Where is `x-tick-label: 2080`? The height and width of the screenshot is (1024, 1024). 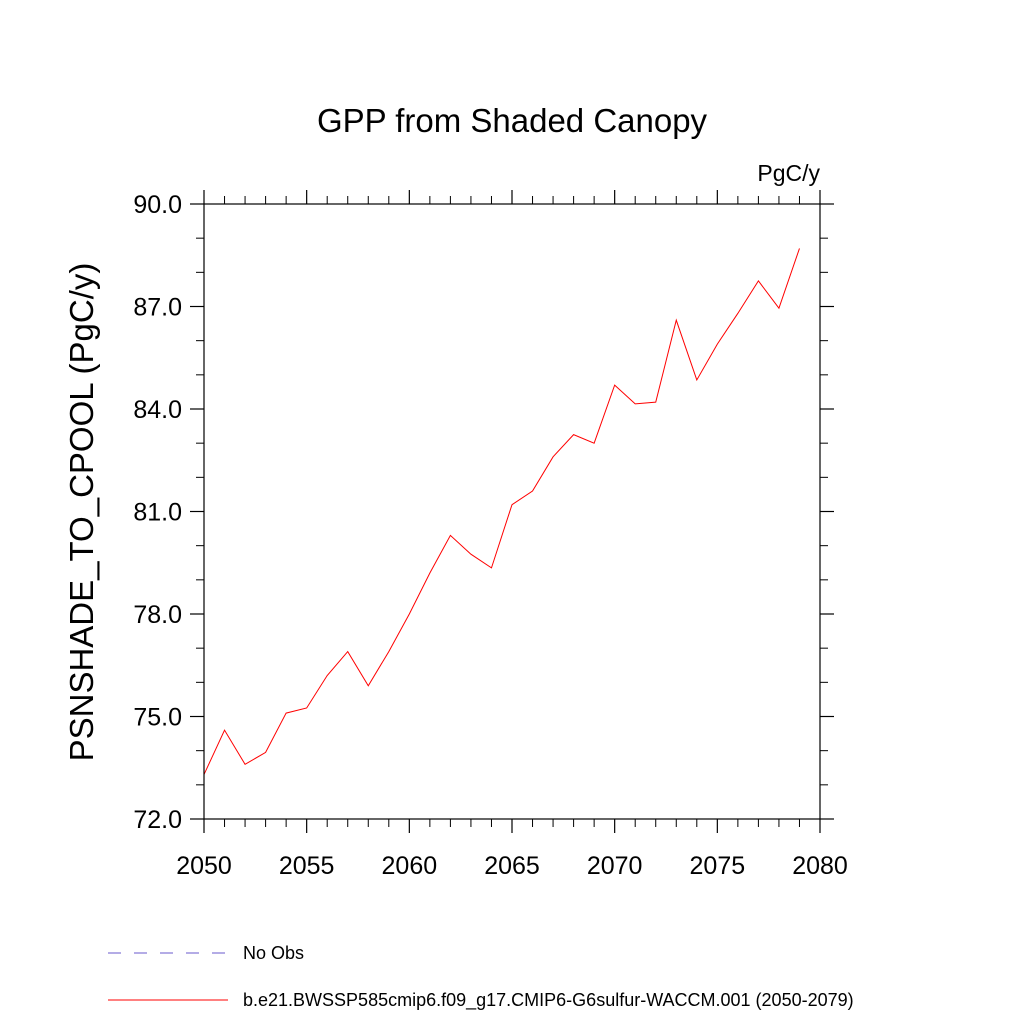 x-tick-label: 2080 is located at coordinates (820, 866).